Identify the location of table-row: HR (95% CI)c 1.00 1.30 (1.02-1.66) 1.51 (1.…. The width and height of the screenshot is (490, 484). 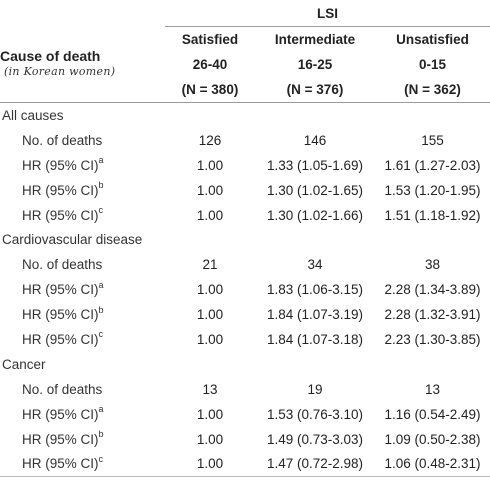
(245, 215).